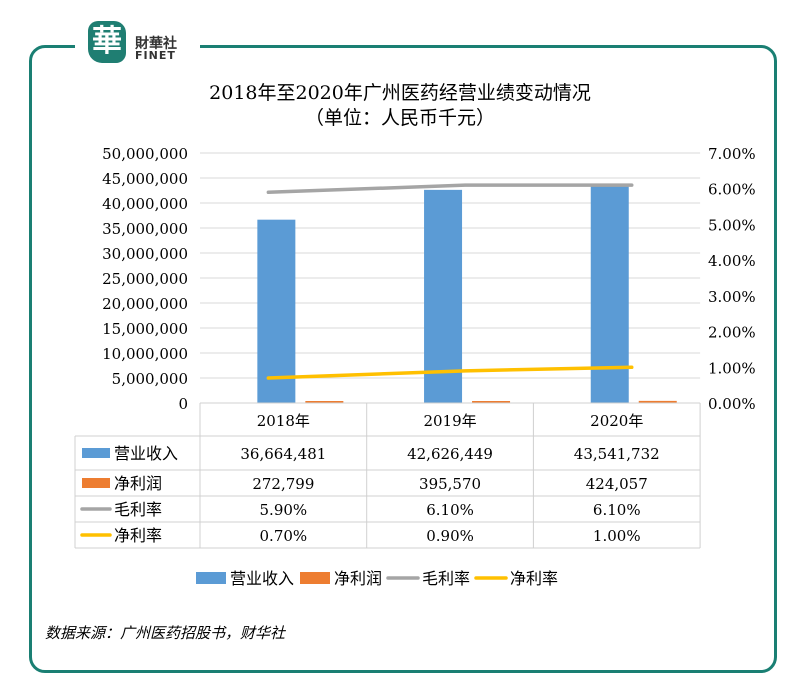 This screenshot has height=685, width=800. I want to click on chart-subtitle: （单位：人民币千元）, so click(399, 118).